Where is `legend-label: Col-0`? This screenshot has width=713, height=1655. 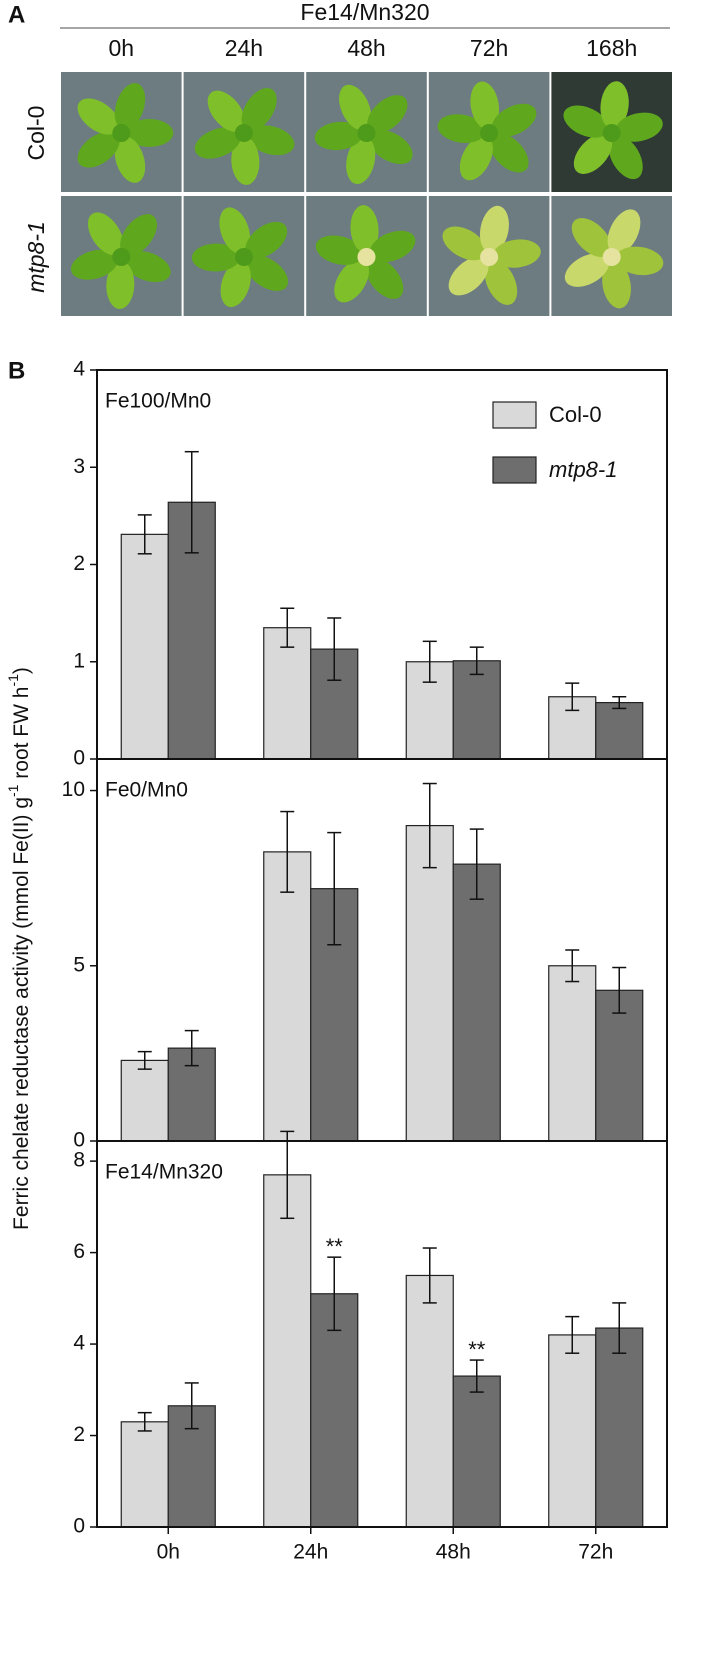 legend-label: Col-0 is located at coordinates (575, 414).